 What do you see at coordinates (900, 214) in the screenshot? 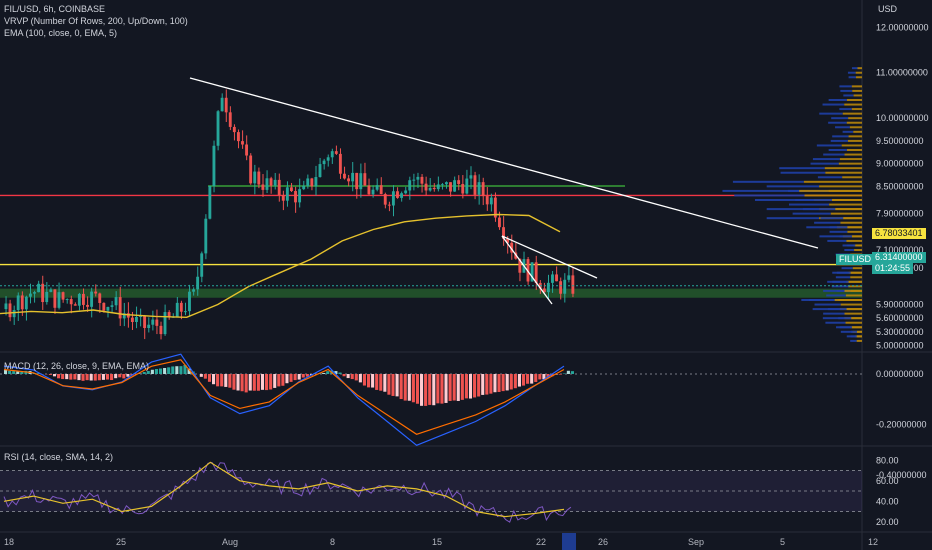
I see `price-axis-label: 7.90000000` at bounding box center [900, 214].